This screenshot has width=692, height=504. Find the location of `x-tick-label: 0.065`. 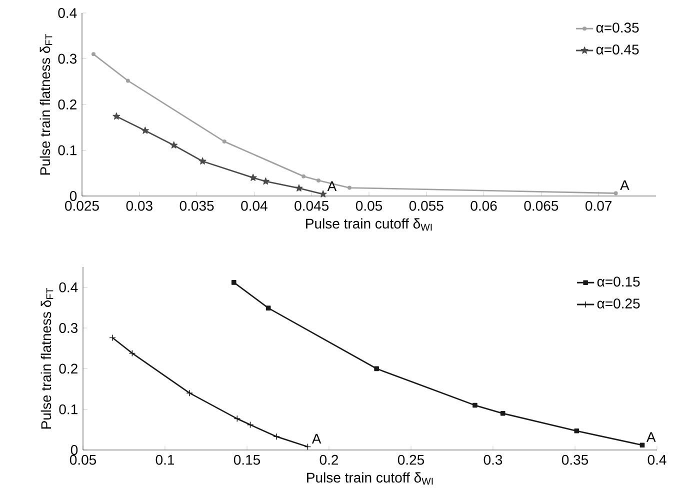

x-tick-label: 0.065 is located at coordinates (541, 205).